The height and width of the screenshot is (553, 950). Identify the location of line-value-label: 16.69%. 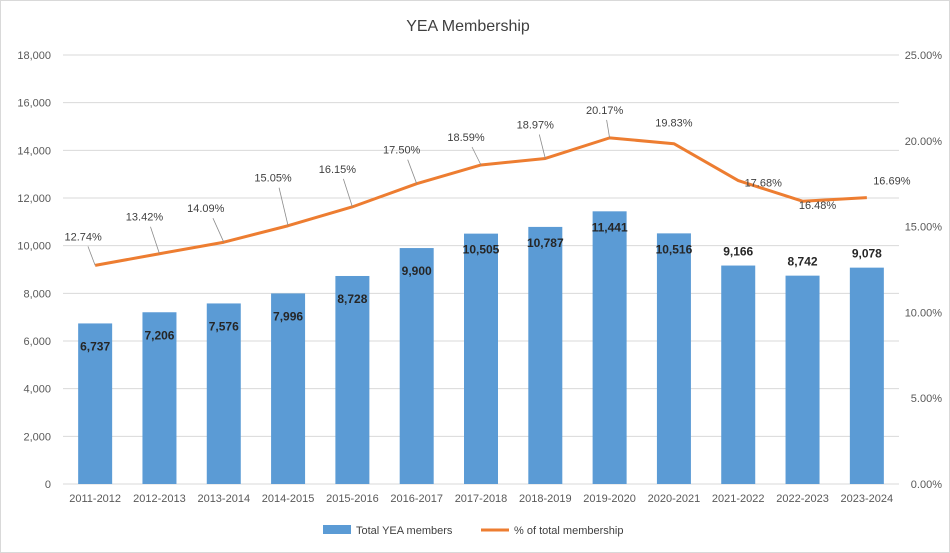
(892, 182).